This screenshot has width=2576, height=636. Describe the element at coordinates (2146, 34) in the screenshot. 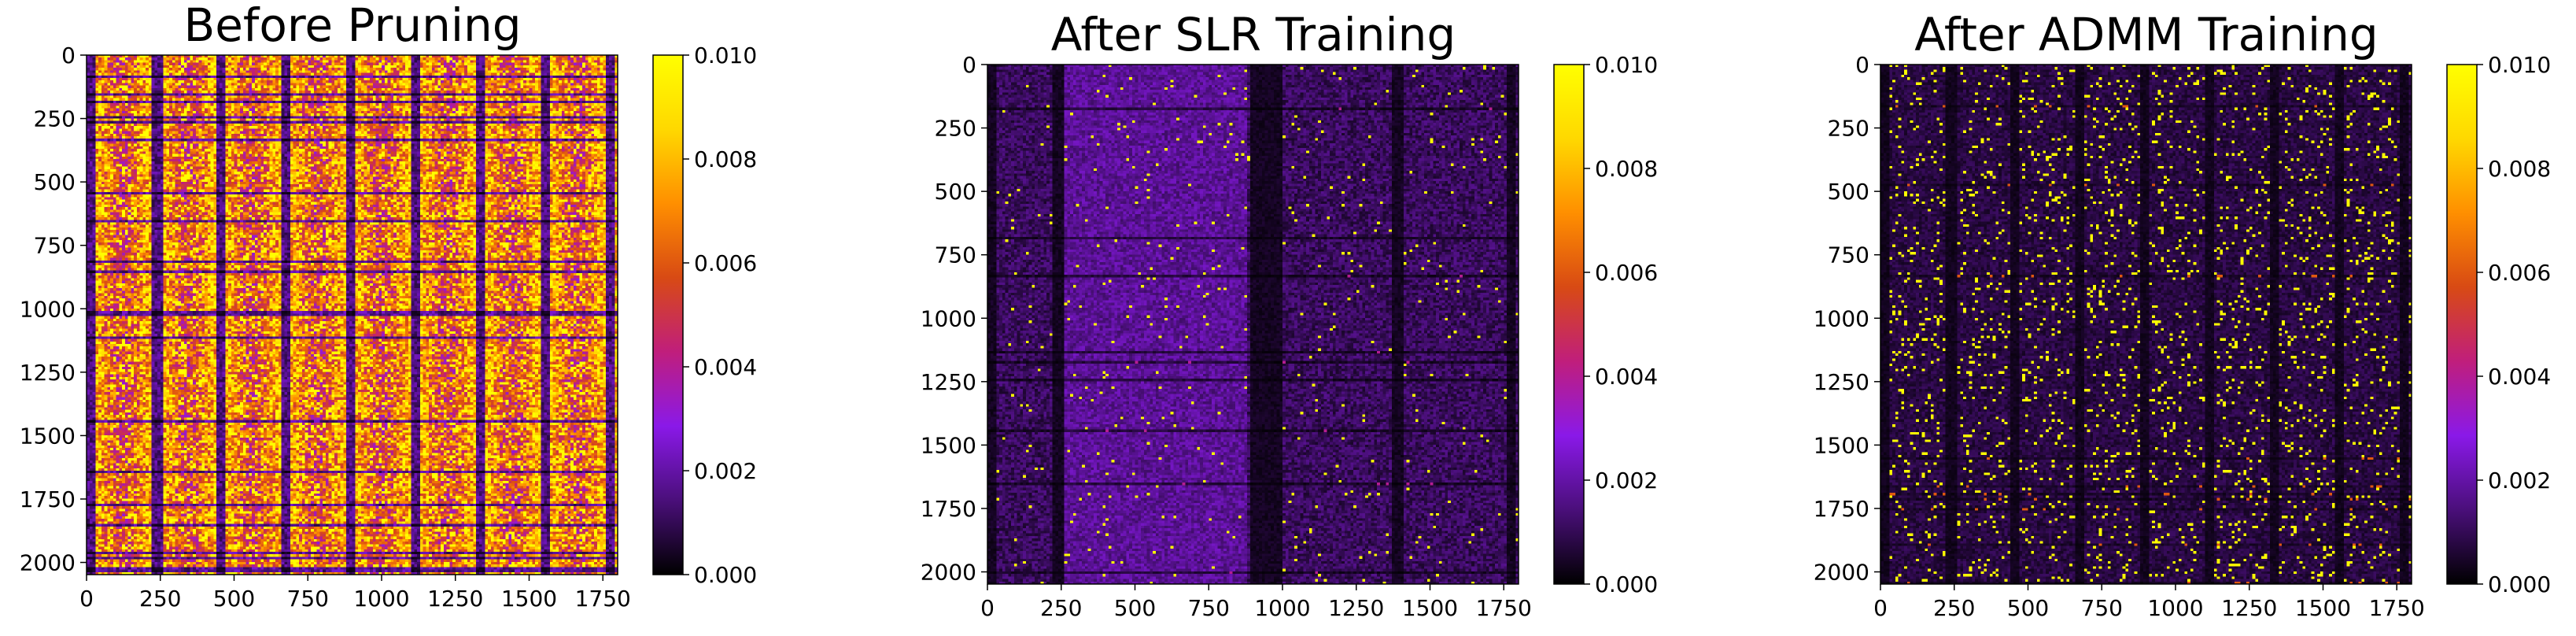

I see `chart-title: After ADMM Training` at that location.